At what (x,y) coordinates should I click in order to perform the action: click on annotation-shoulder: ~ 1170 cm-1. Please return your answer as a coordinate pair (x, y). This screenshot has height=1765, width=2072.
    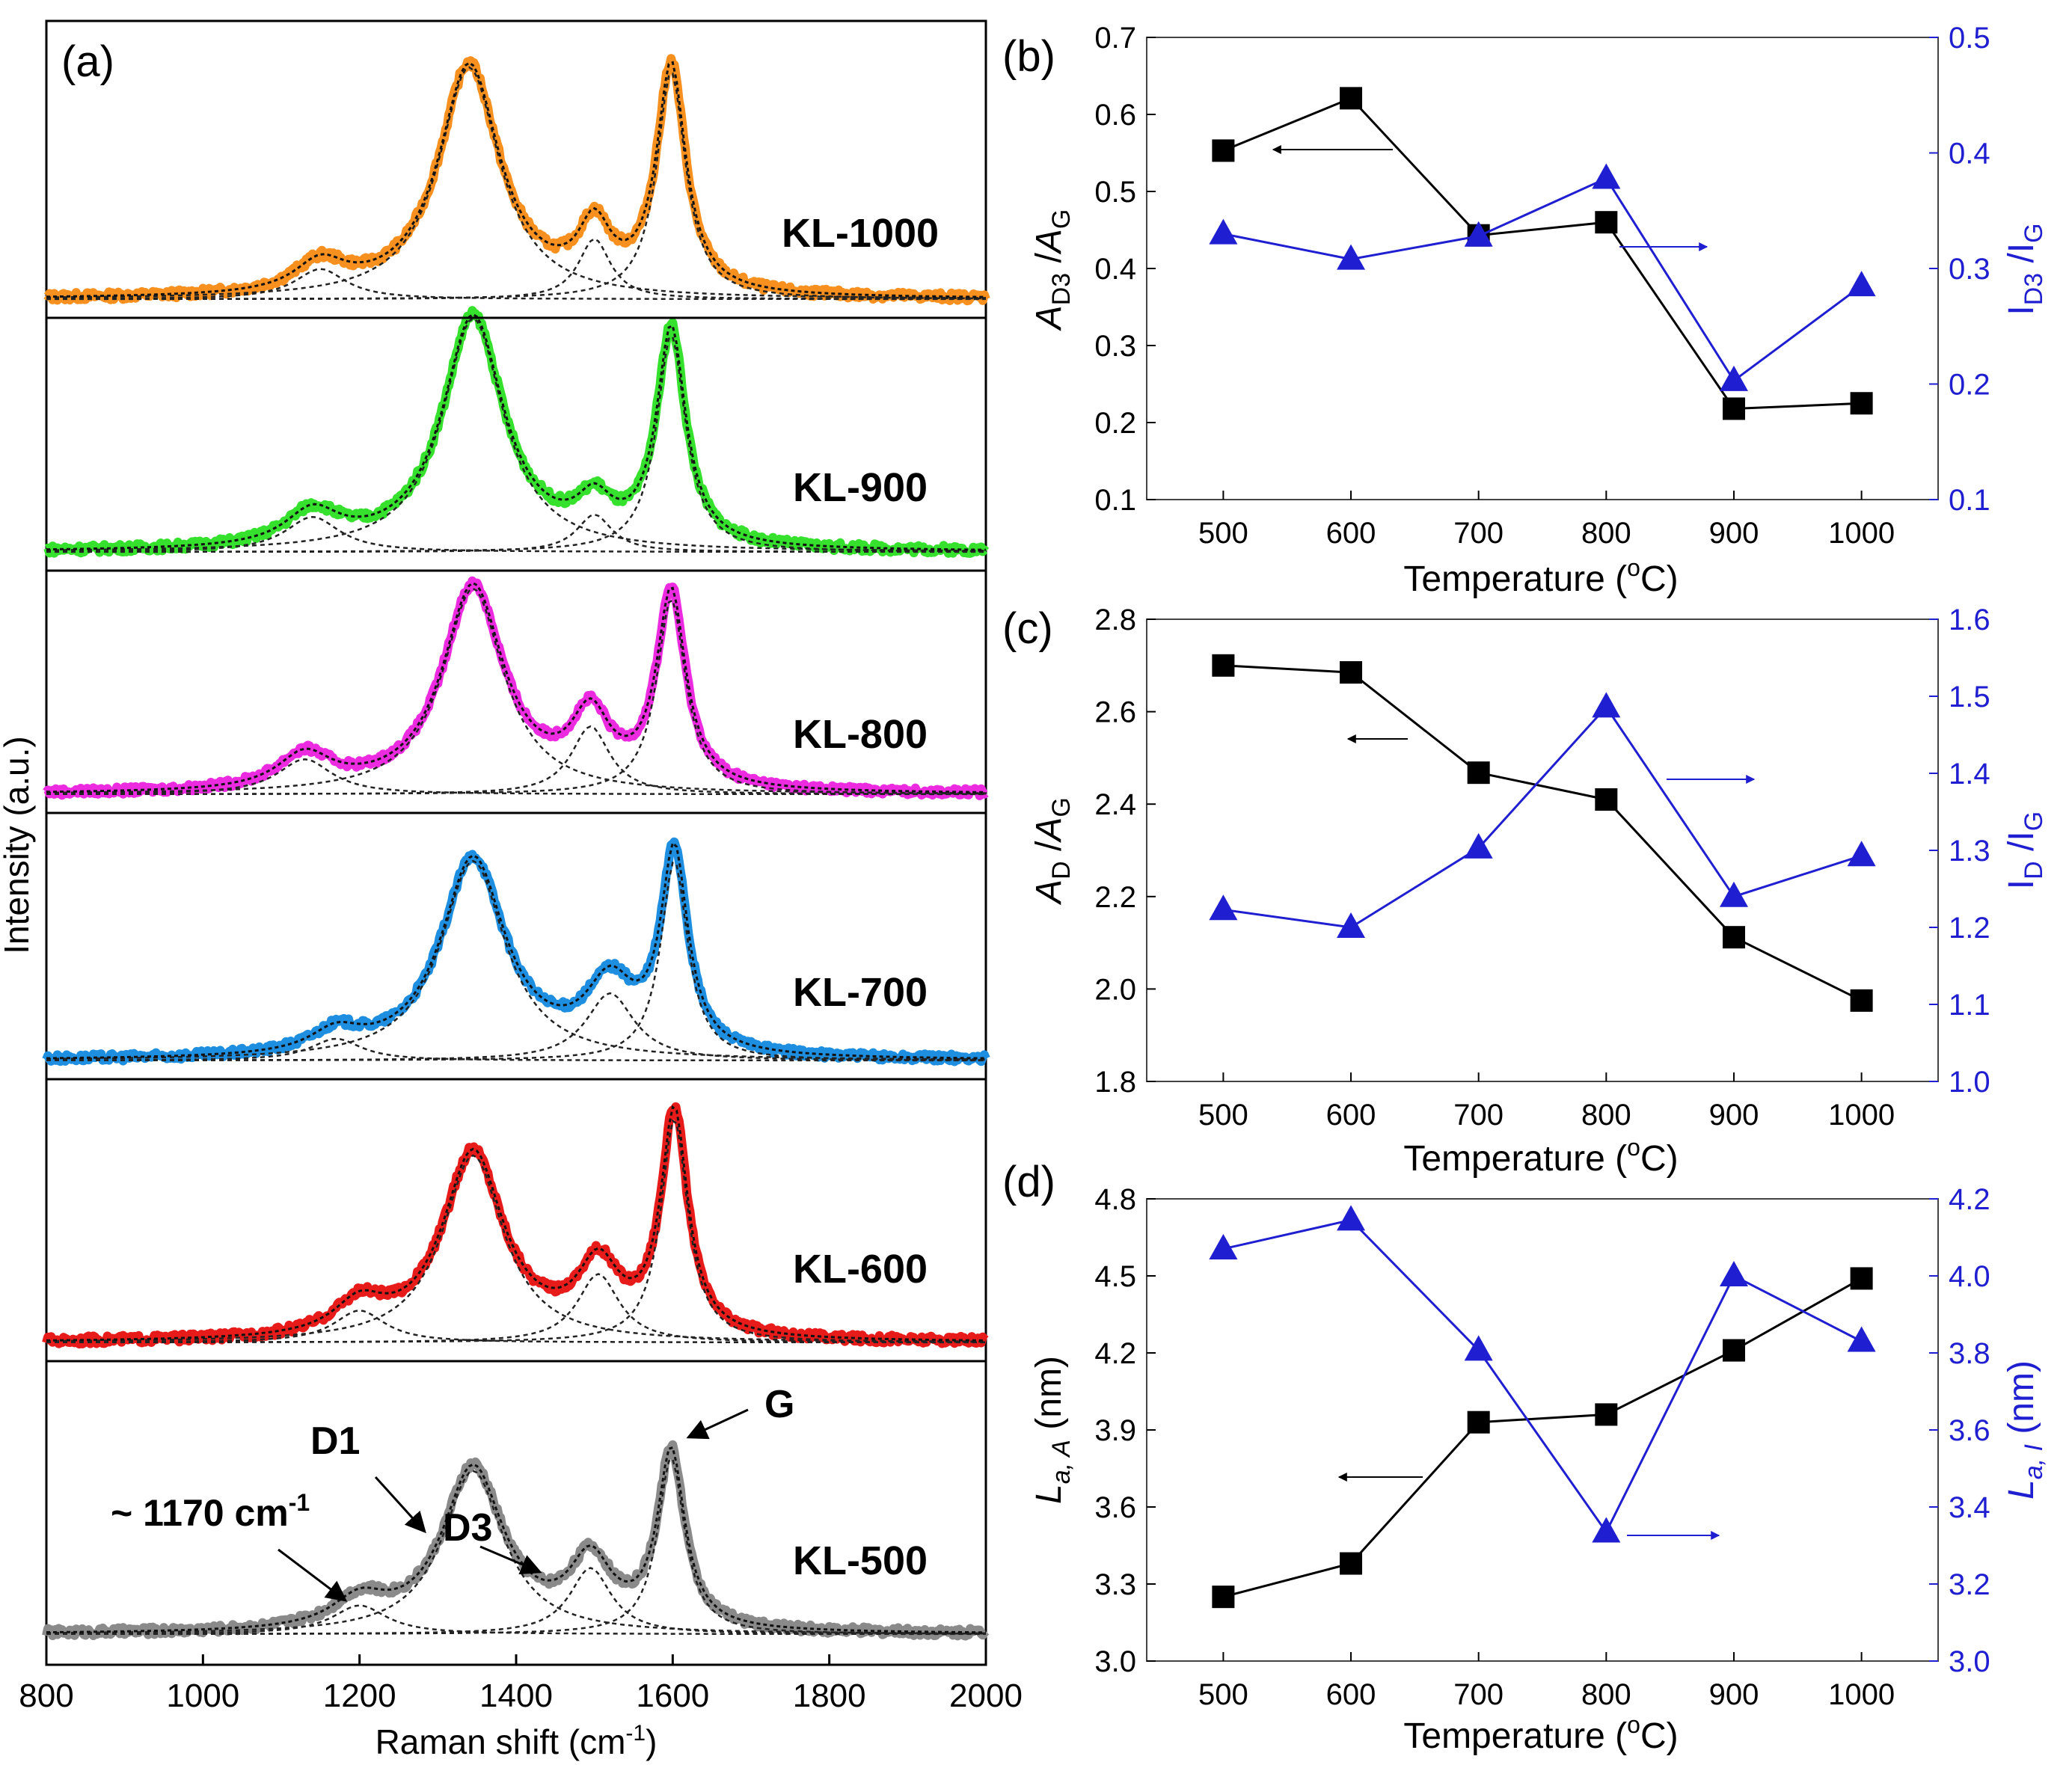
    Looking at the image, I should click on (210, 1511).